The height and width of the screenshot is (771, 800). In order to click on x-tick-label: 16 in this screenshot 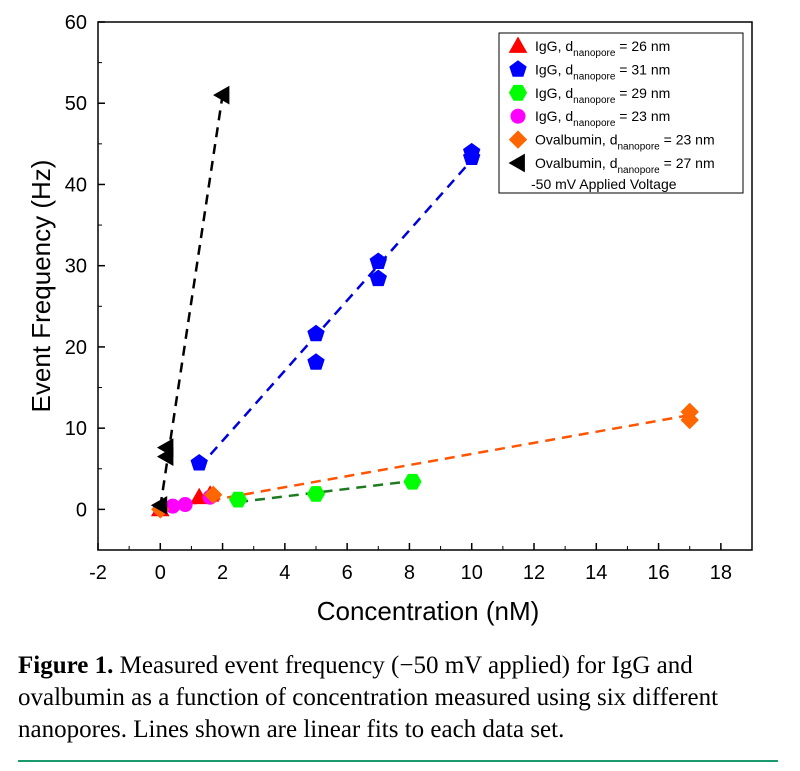, I will do `click(658, 573)`.